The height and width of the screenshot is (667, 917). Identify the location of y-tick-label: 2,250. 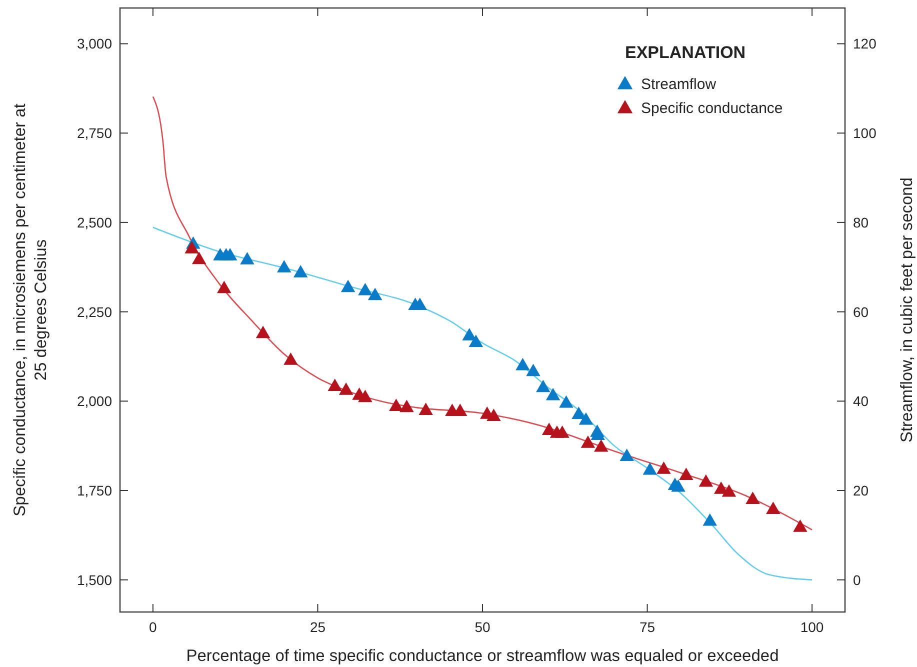
(94, 312).